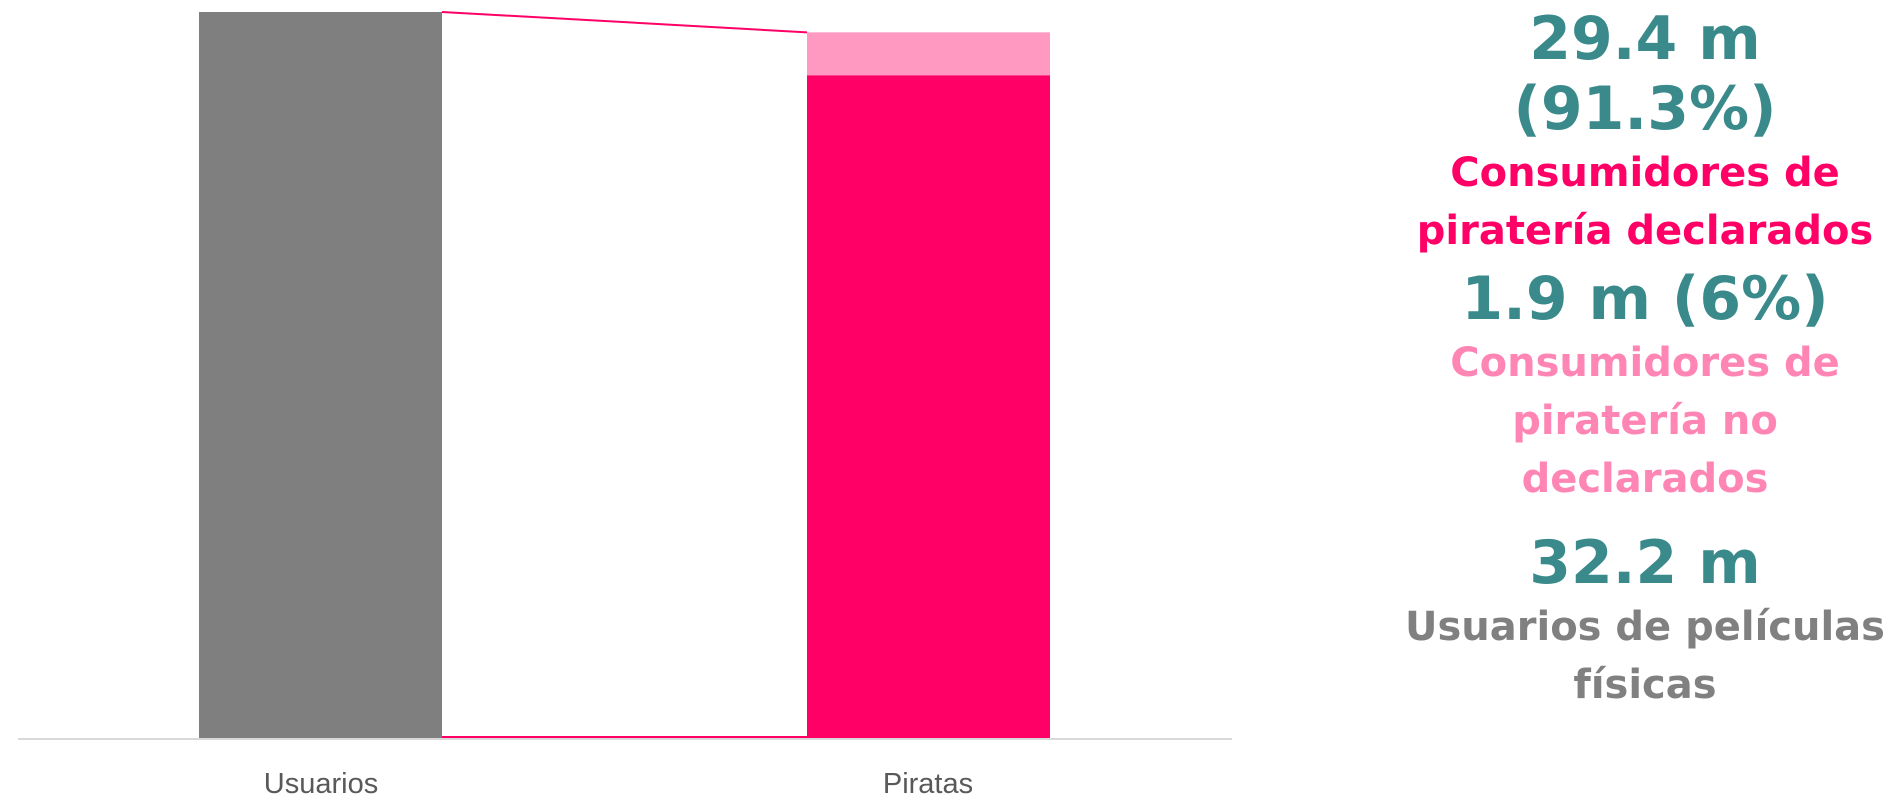  Describe the element at coordinates (928, 781) in the screenshot. I see `x-tick-label-piratas: Piratas` at that location.